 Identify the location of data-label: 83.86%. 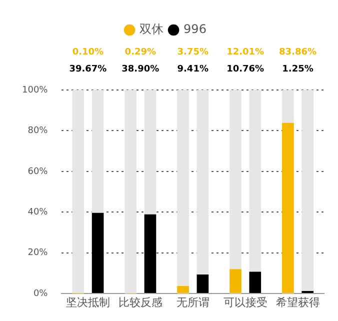
(298, 52).